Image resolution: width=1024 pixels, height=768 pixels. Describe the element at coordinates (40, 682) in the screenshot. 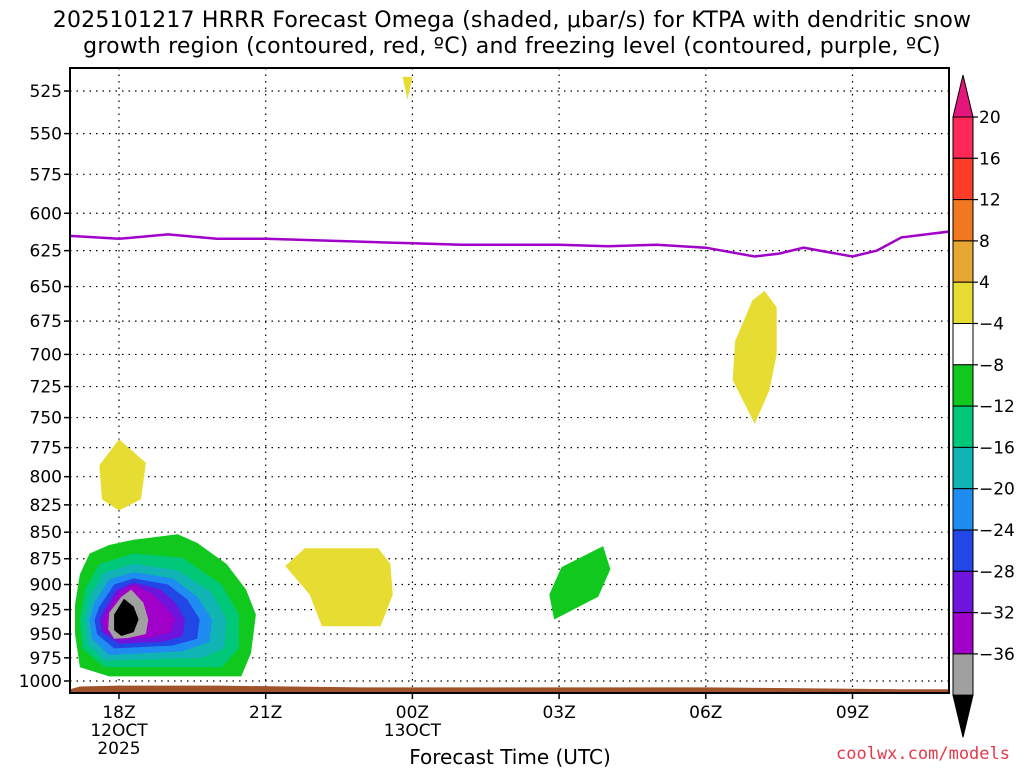

I see `y-tick-label: 1000` at that location.